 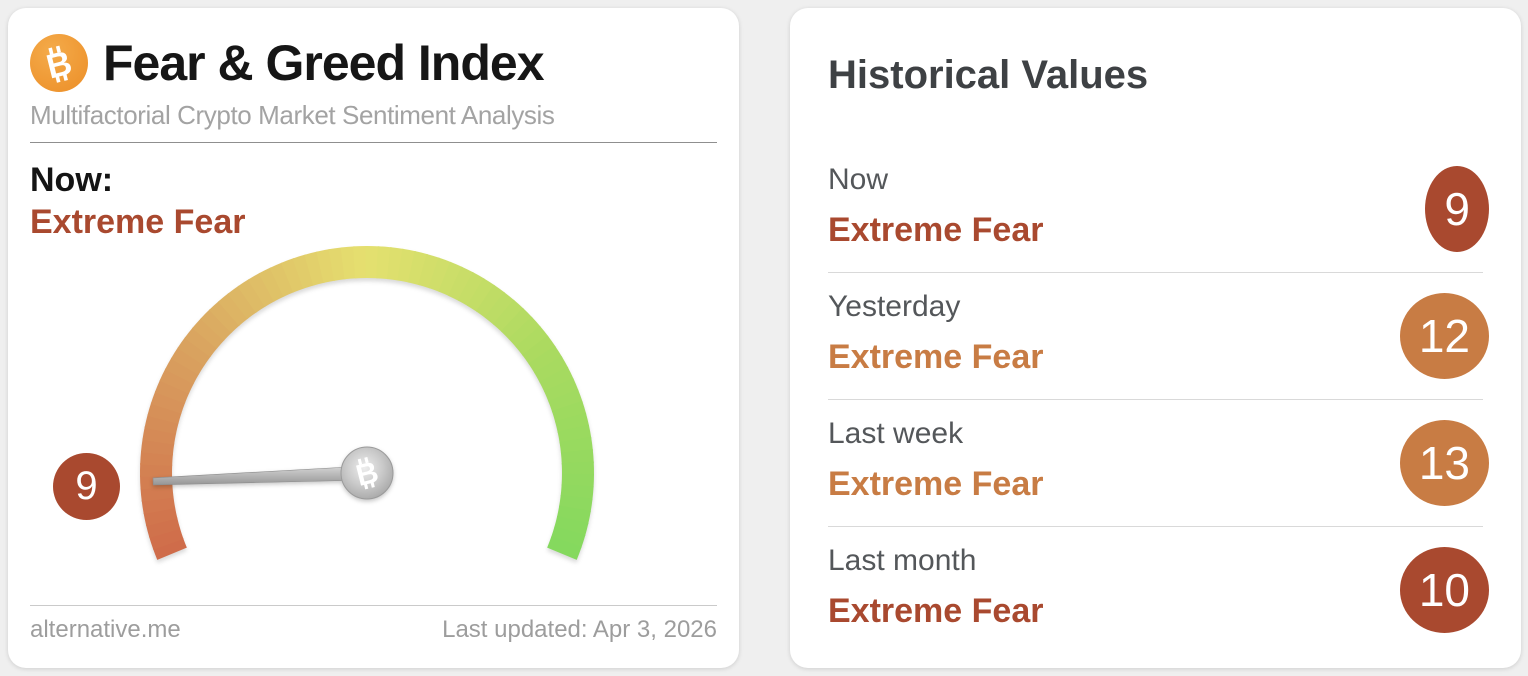 I want to click on historical-row-label: Yesterday, so click(x=894, y=306).